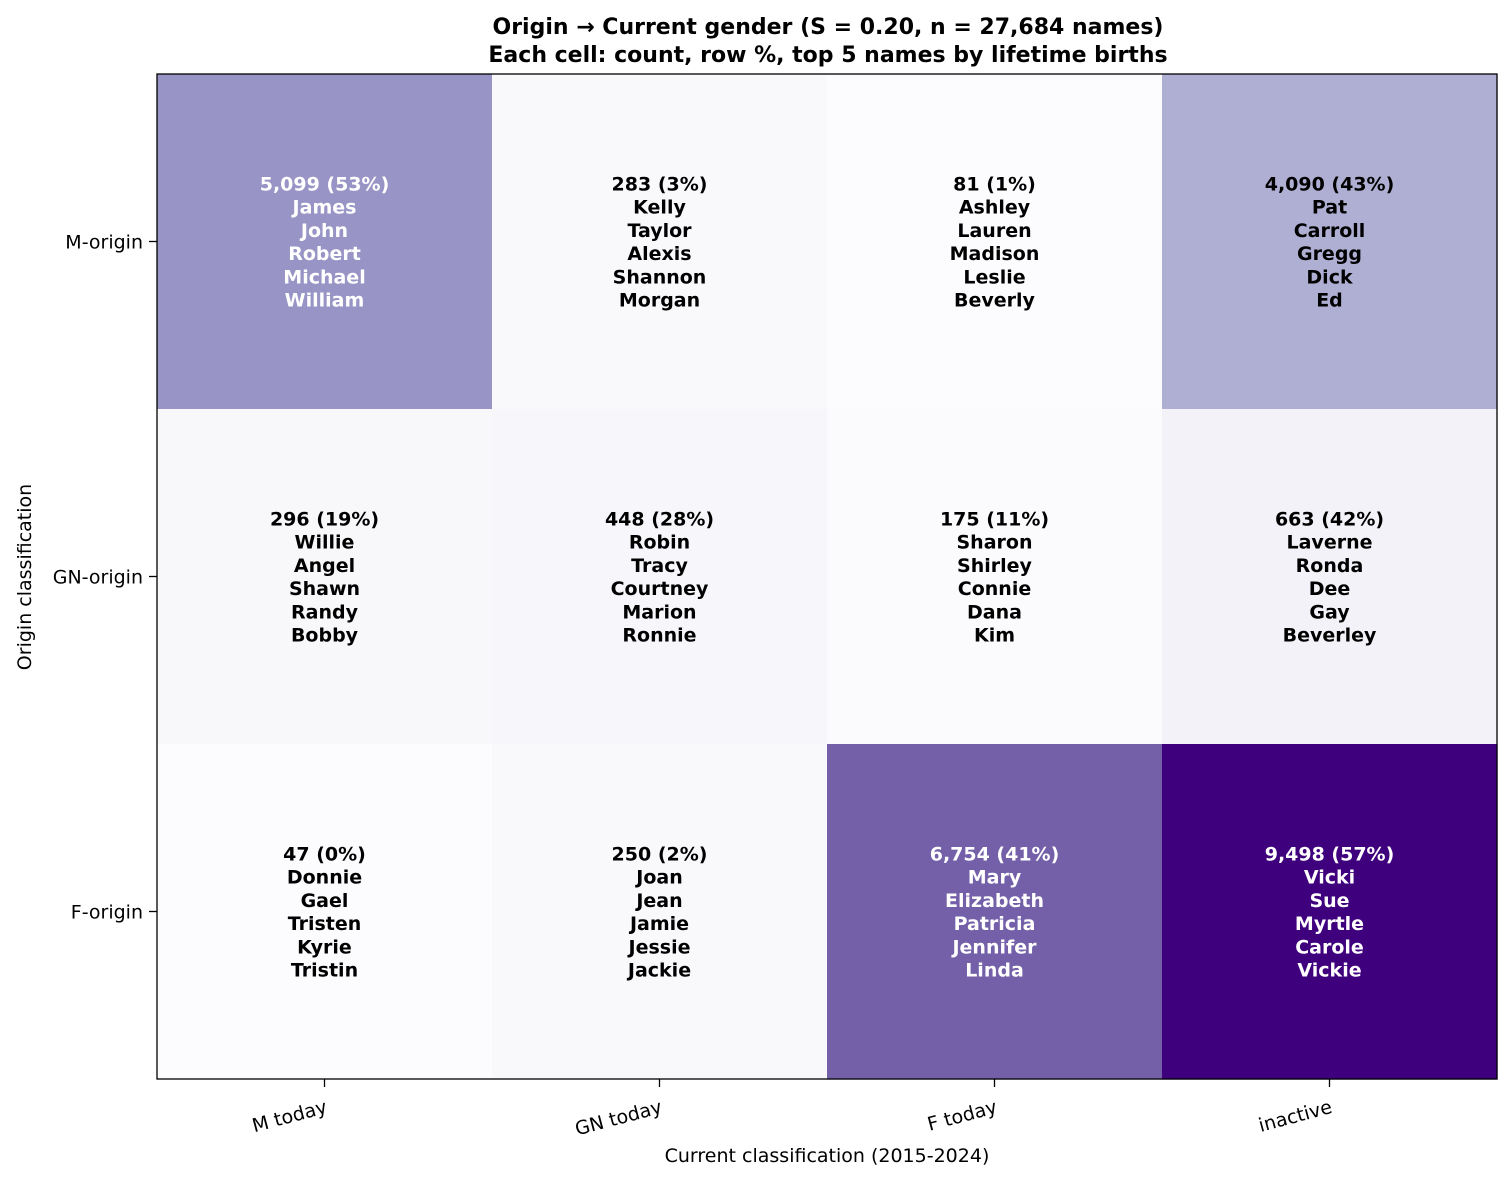 The image size is (1511, 1181). Describe the element at coordinates (619, 1118) in the screenshot. I see `x-tick-label: GN today` at that location.